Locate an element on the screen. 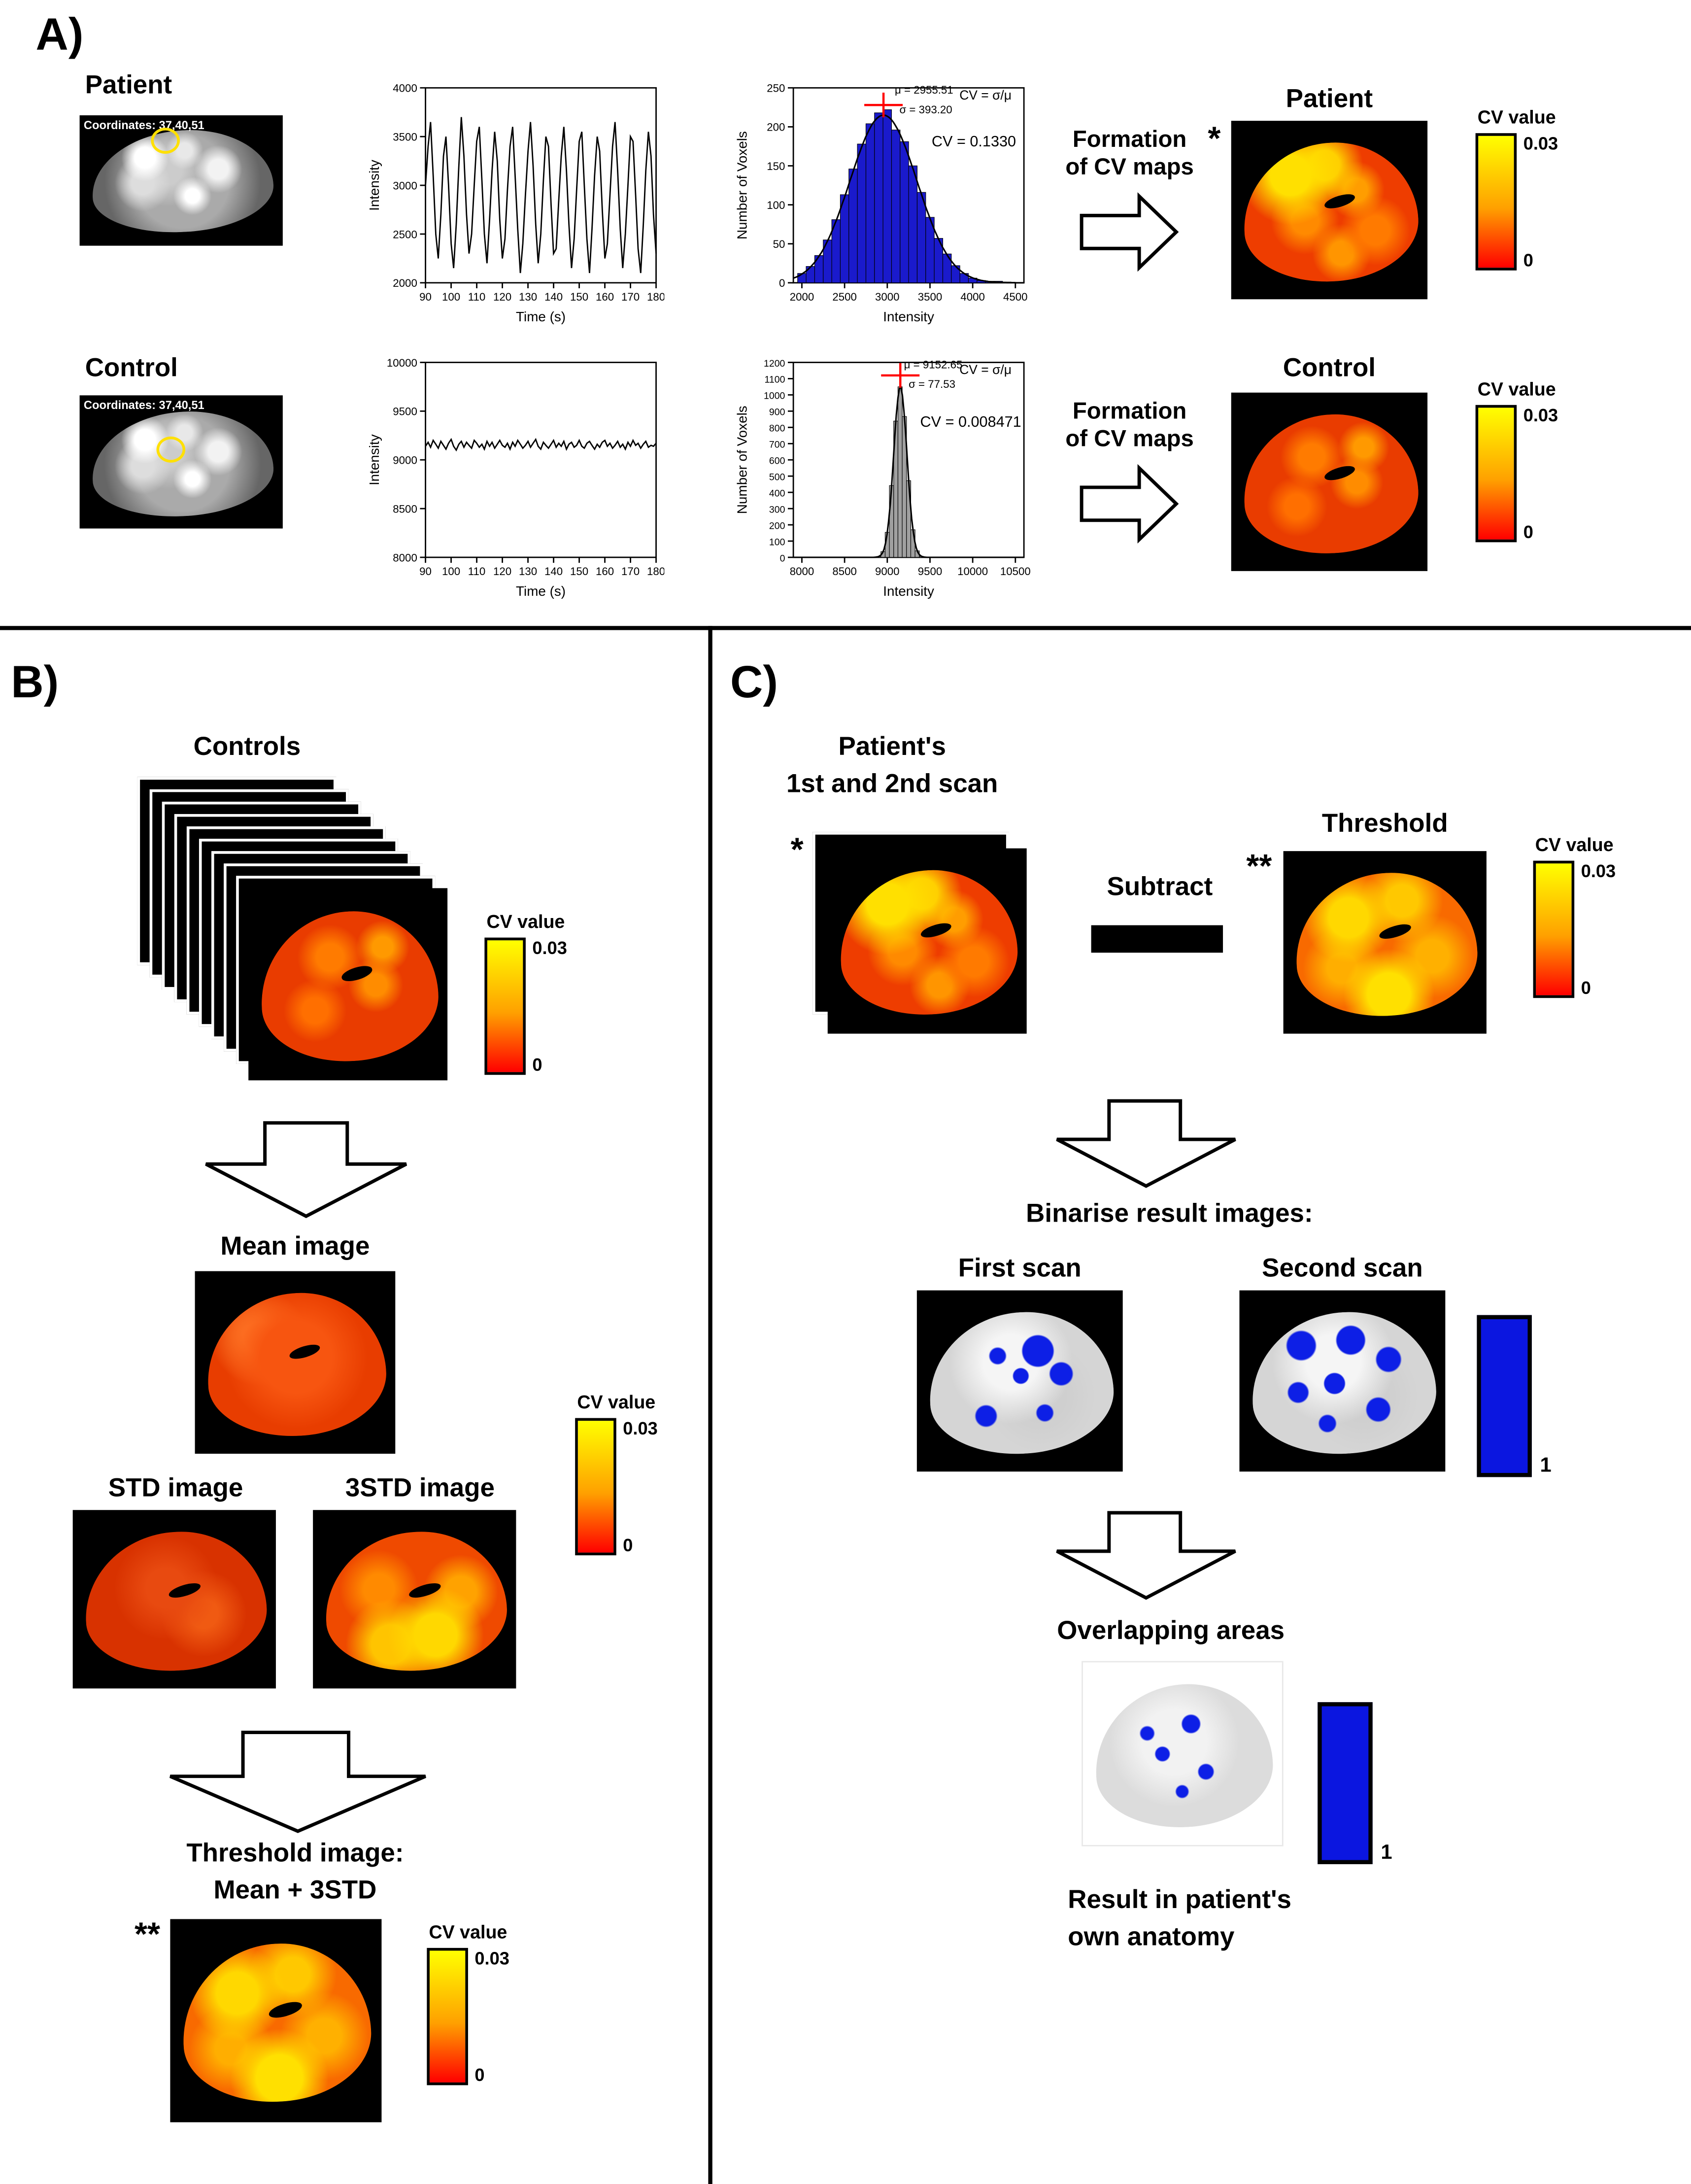  colorbar-cv-patient: CV value 0.03 0 is located at coordinates (1517, 189).